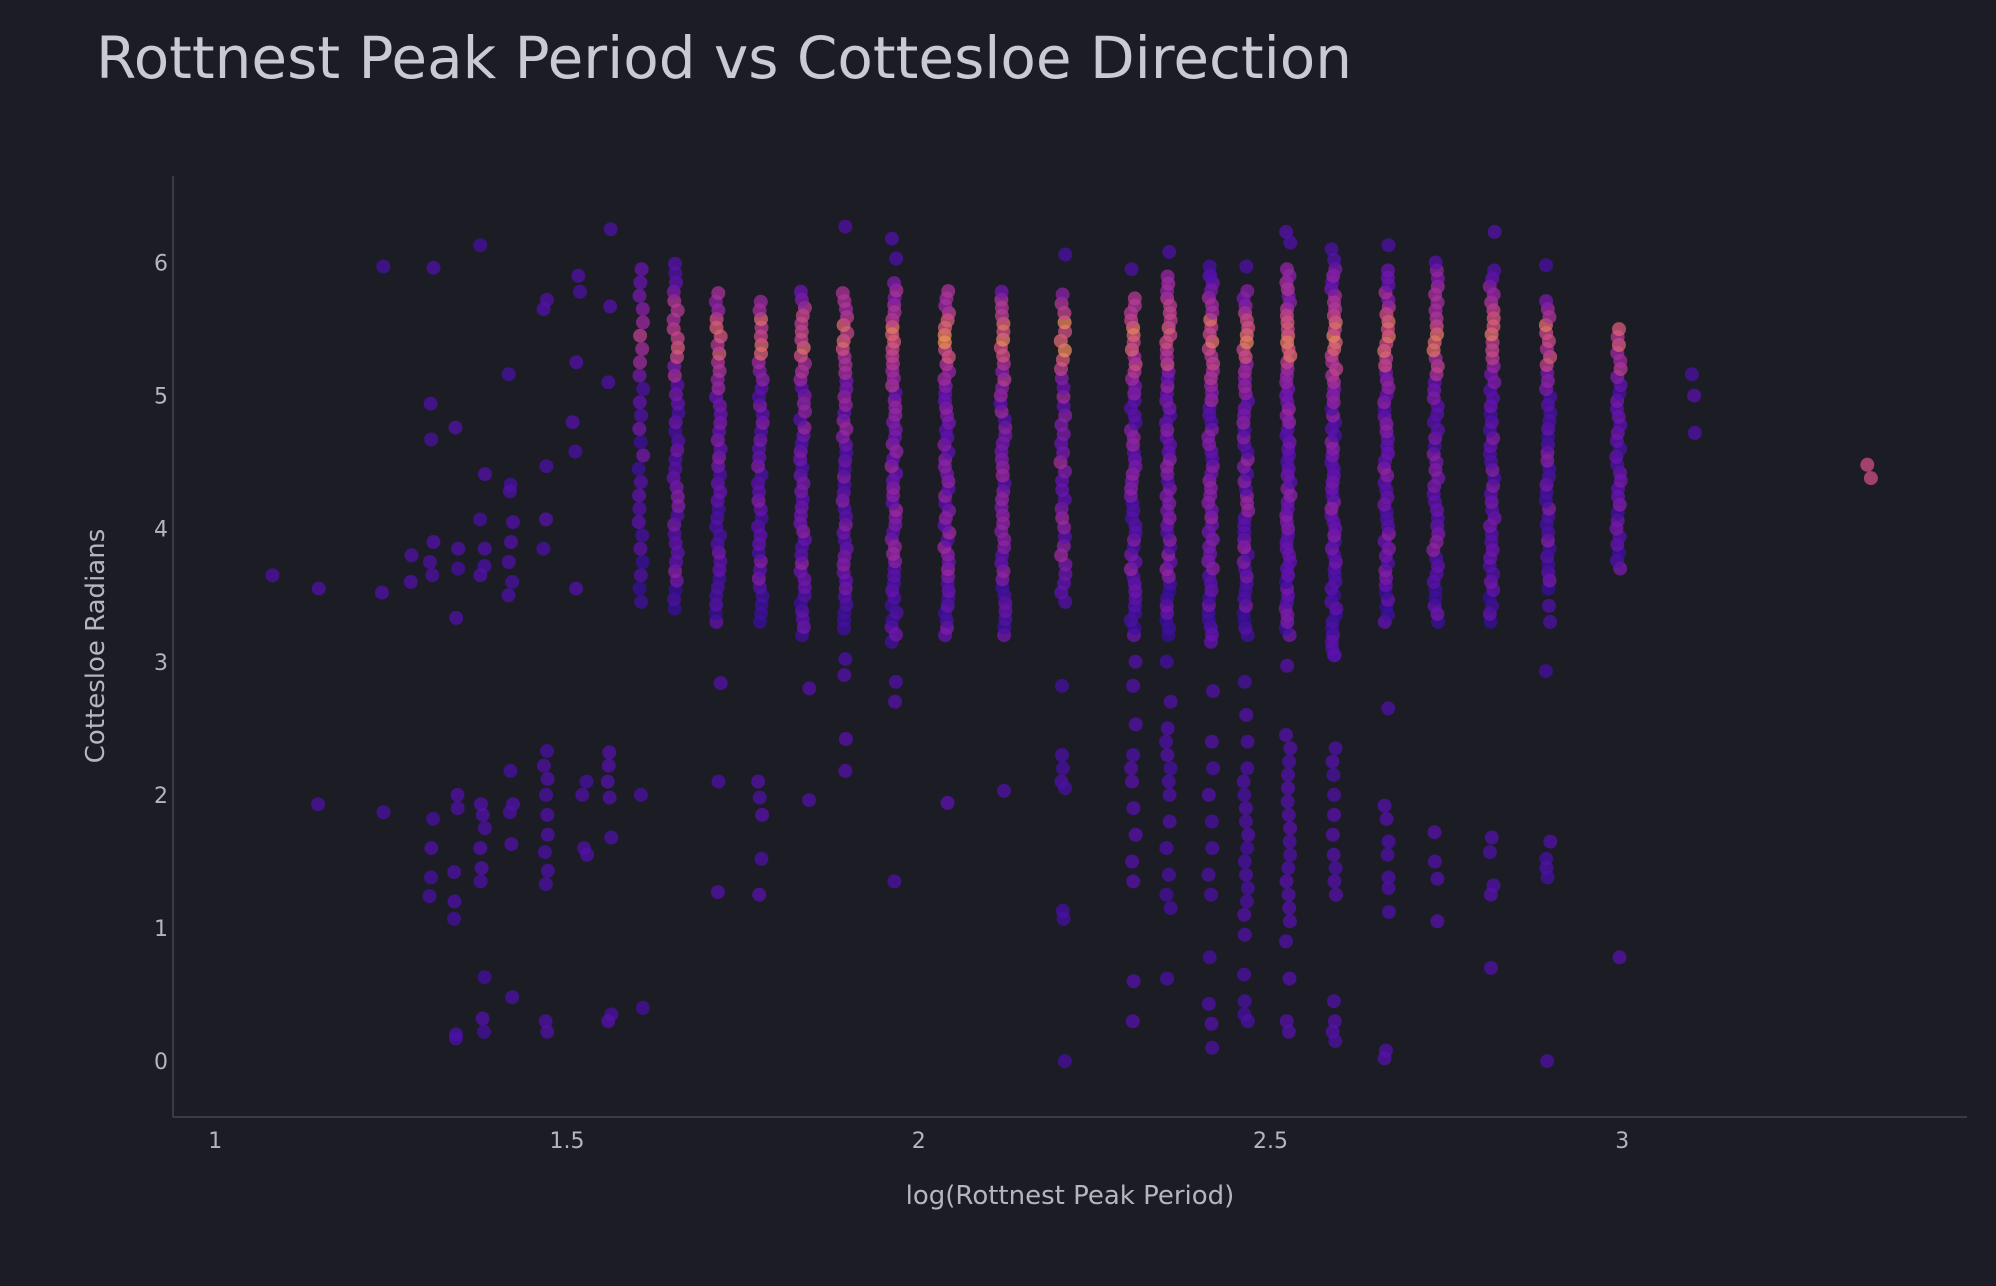  I want to click on x-axis-title: log(Rottnest Peak Period), so click(1070, 1196).